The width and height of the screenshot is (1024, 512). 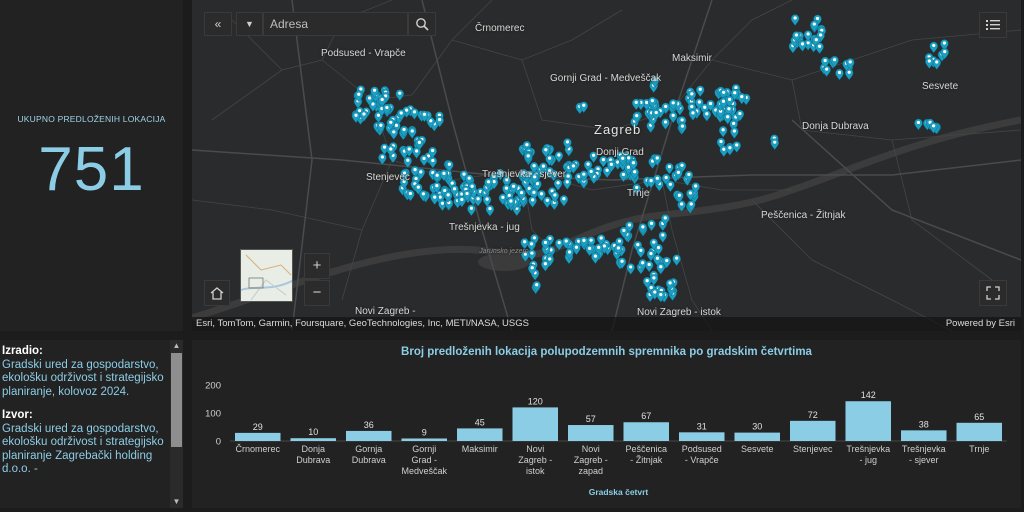 I want to click on zoom-in-button: +, so click(x=317, y=266).